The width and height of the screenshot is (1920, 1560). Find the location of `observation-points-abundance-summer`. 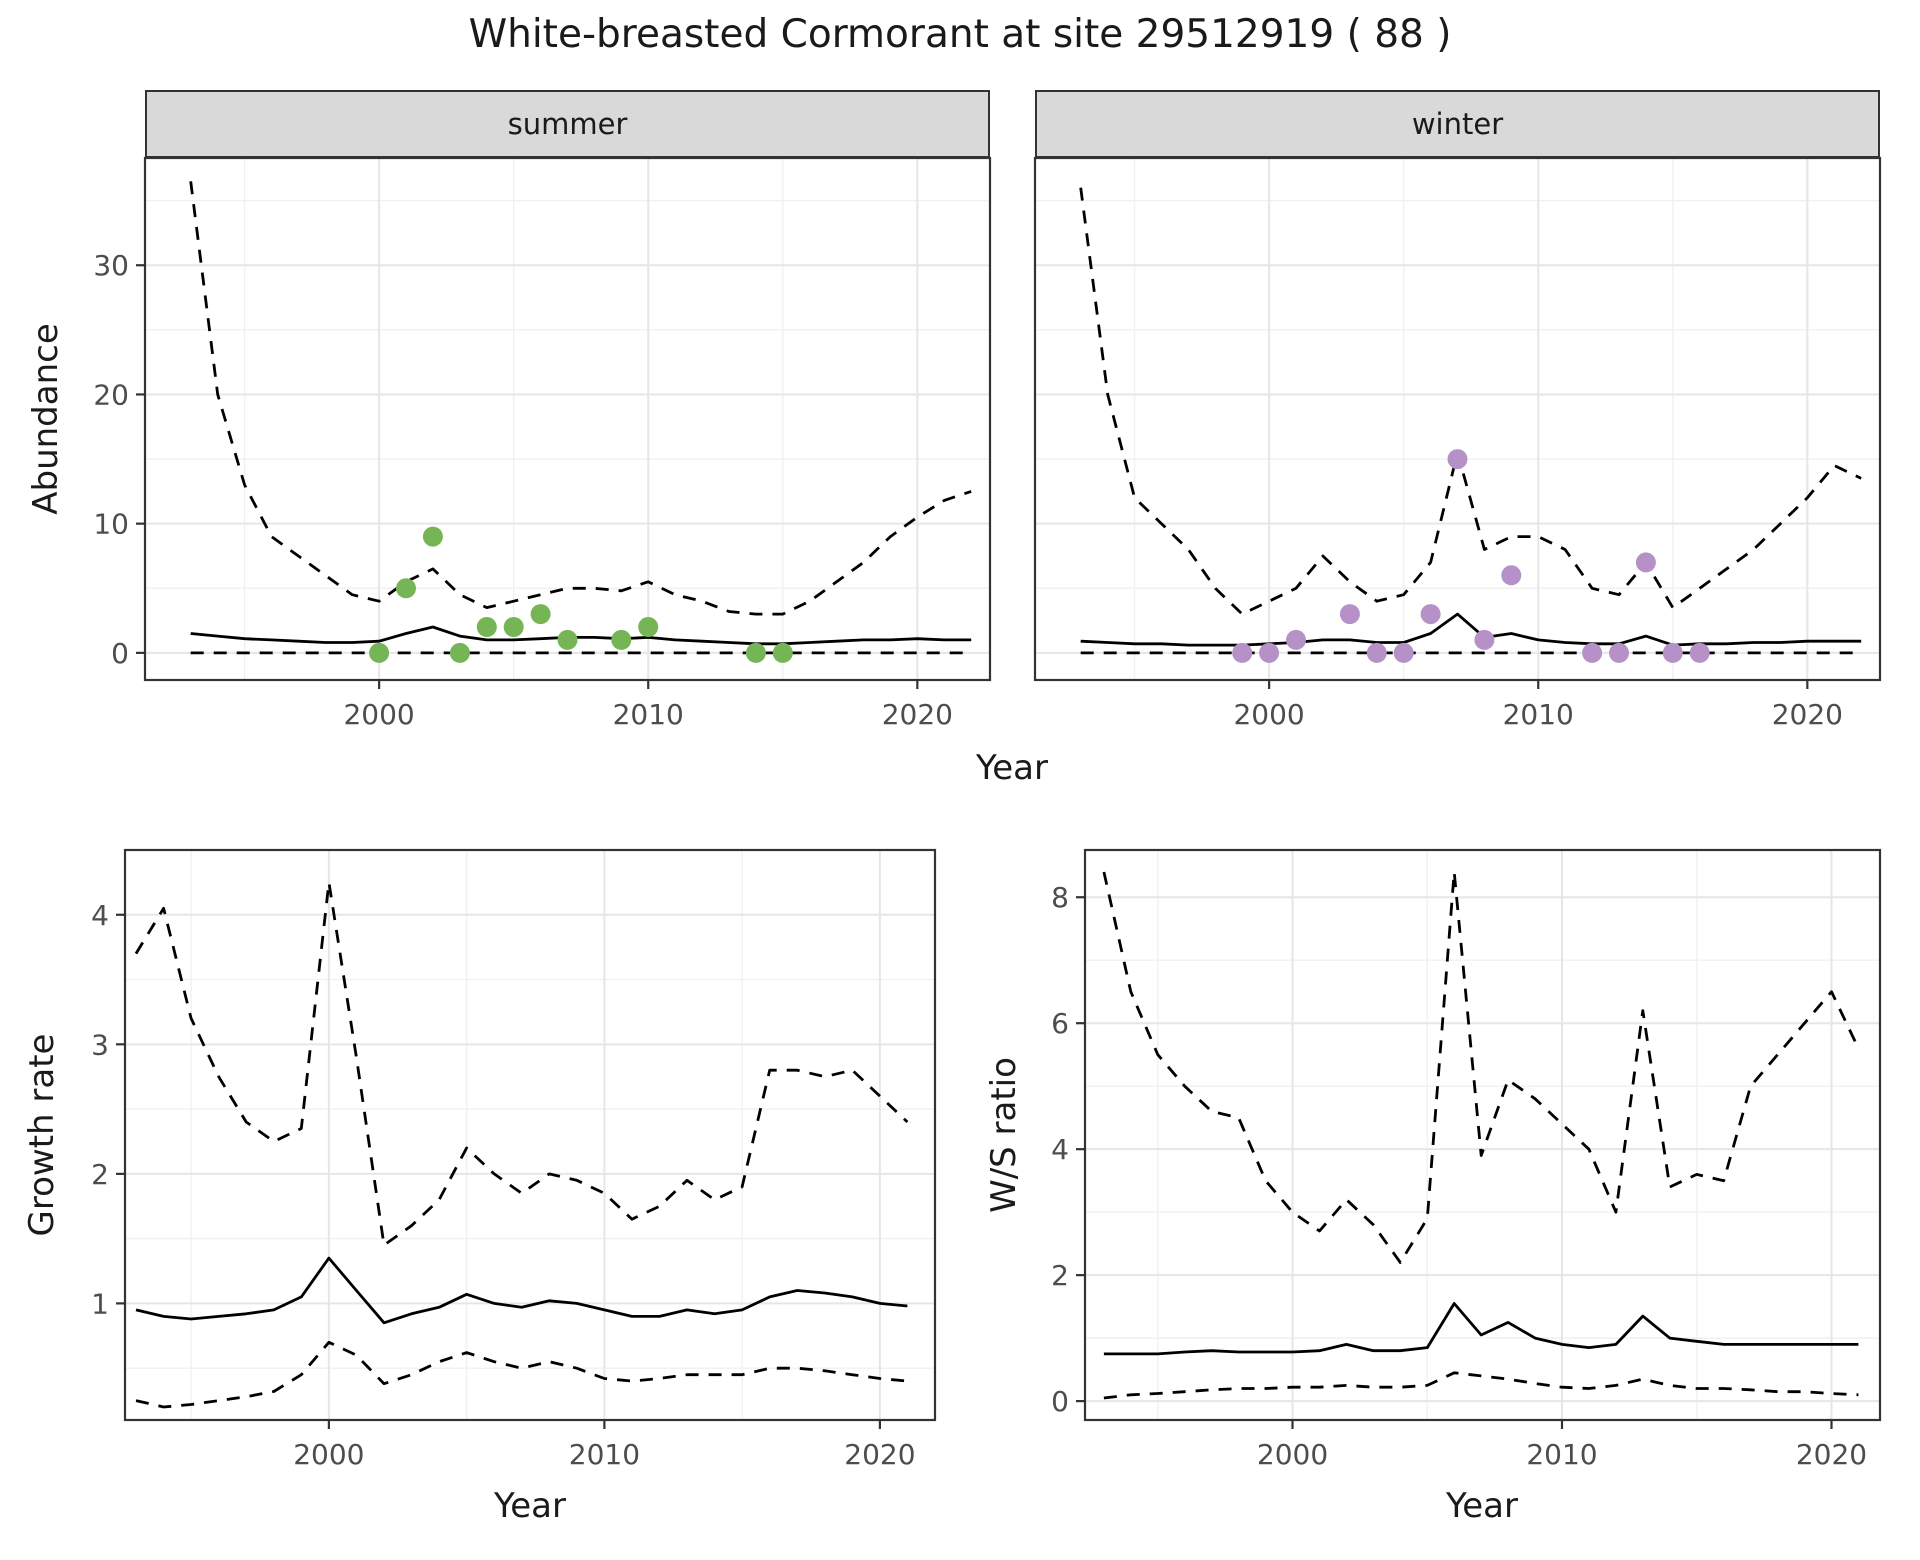

observation-points-abundance-summer is located at coordinates (581, 594).